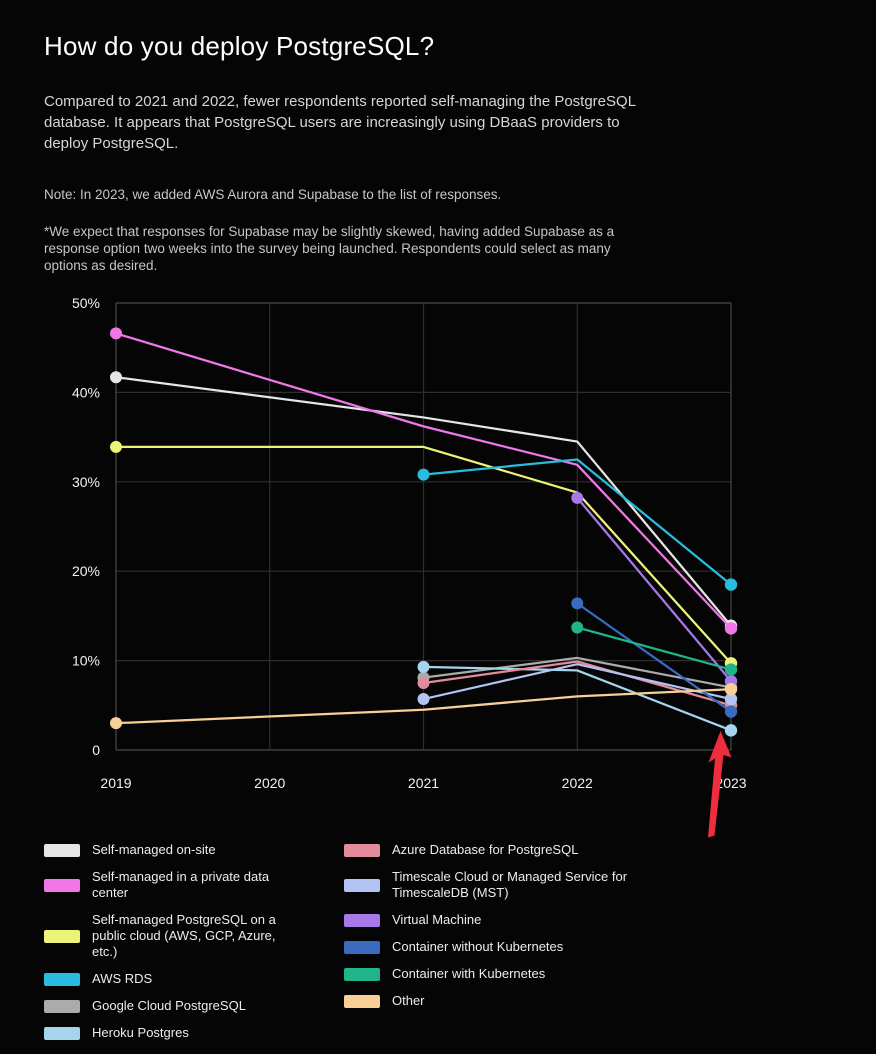  I want to click on legend-item-aws-rds: AWS RDS, so click(189, 979).